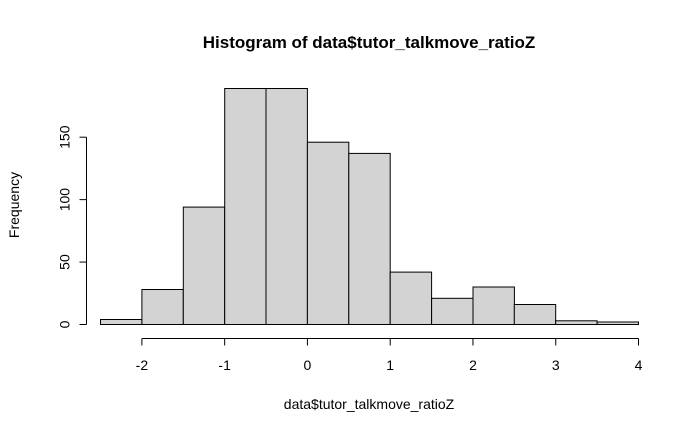  Describe the element at coordinates (473, 365) in the screenshot. I see `x-tick-label: 2` at that location.